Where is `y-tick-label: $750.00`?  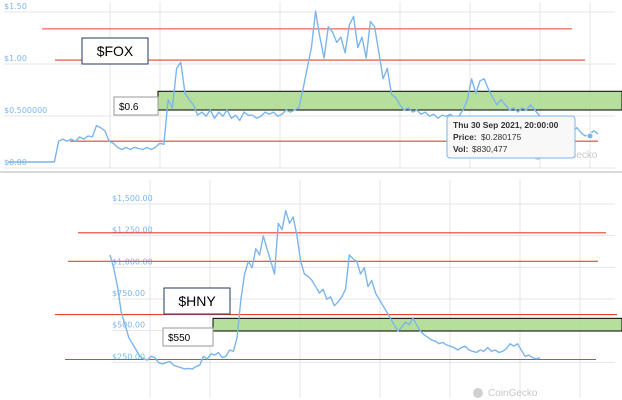 y-tick-label: $750.00 is located at coordinates (128, 293).